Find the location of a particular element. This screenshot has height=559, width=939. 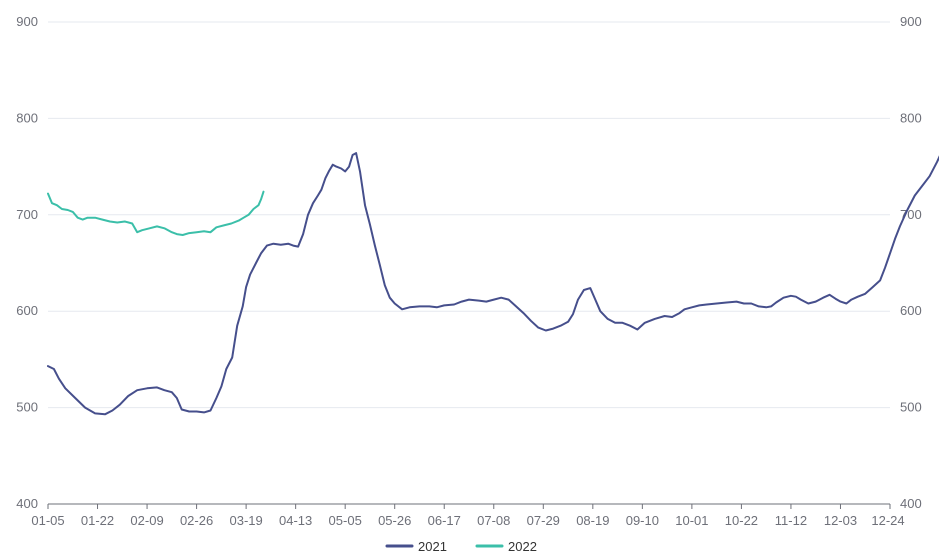

y-tick-left-600: 600 is located at coordinates (27, 310).